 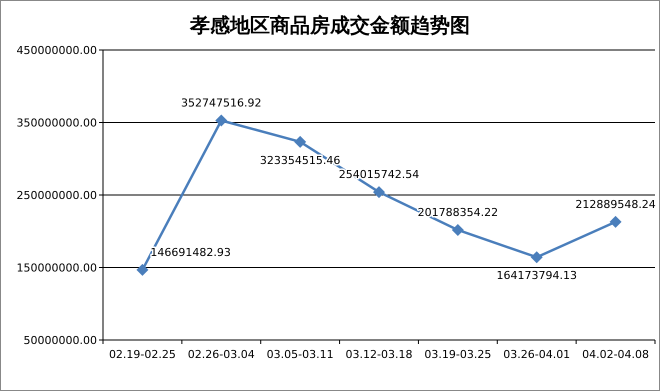 I want to click on data-label: 164173794.13, so click(x=536, y=275).